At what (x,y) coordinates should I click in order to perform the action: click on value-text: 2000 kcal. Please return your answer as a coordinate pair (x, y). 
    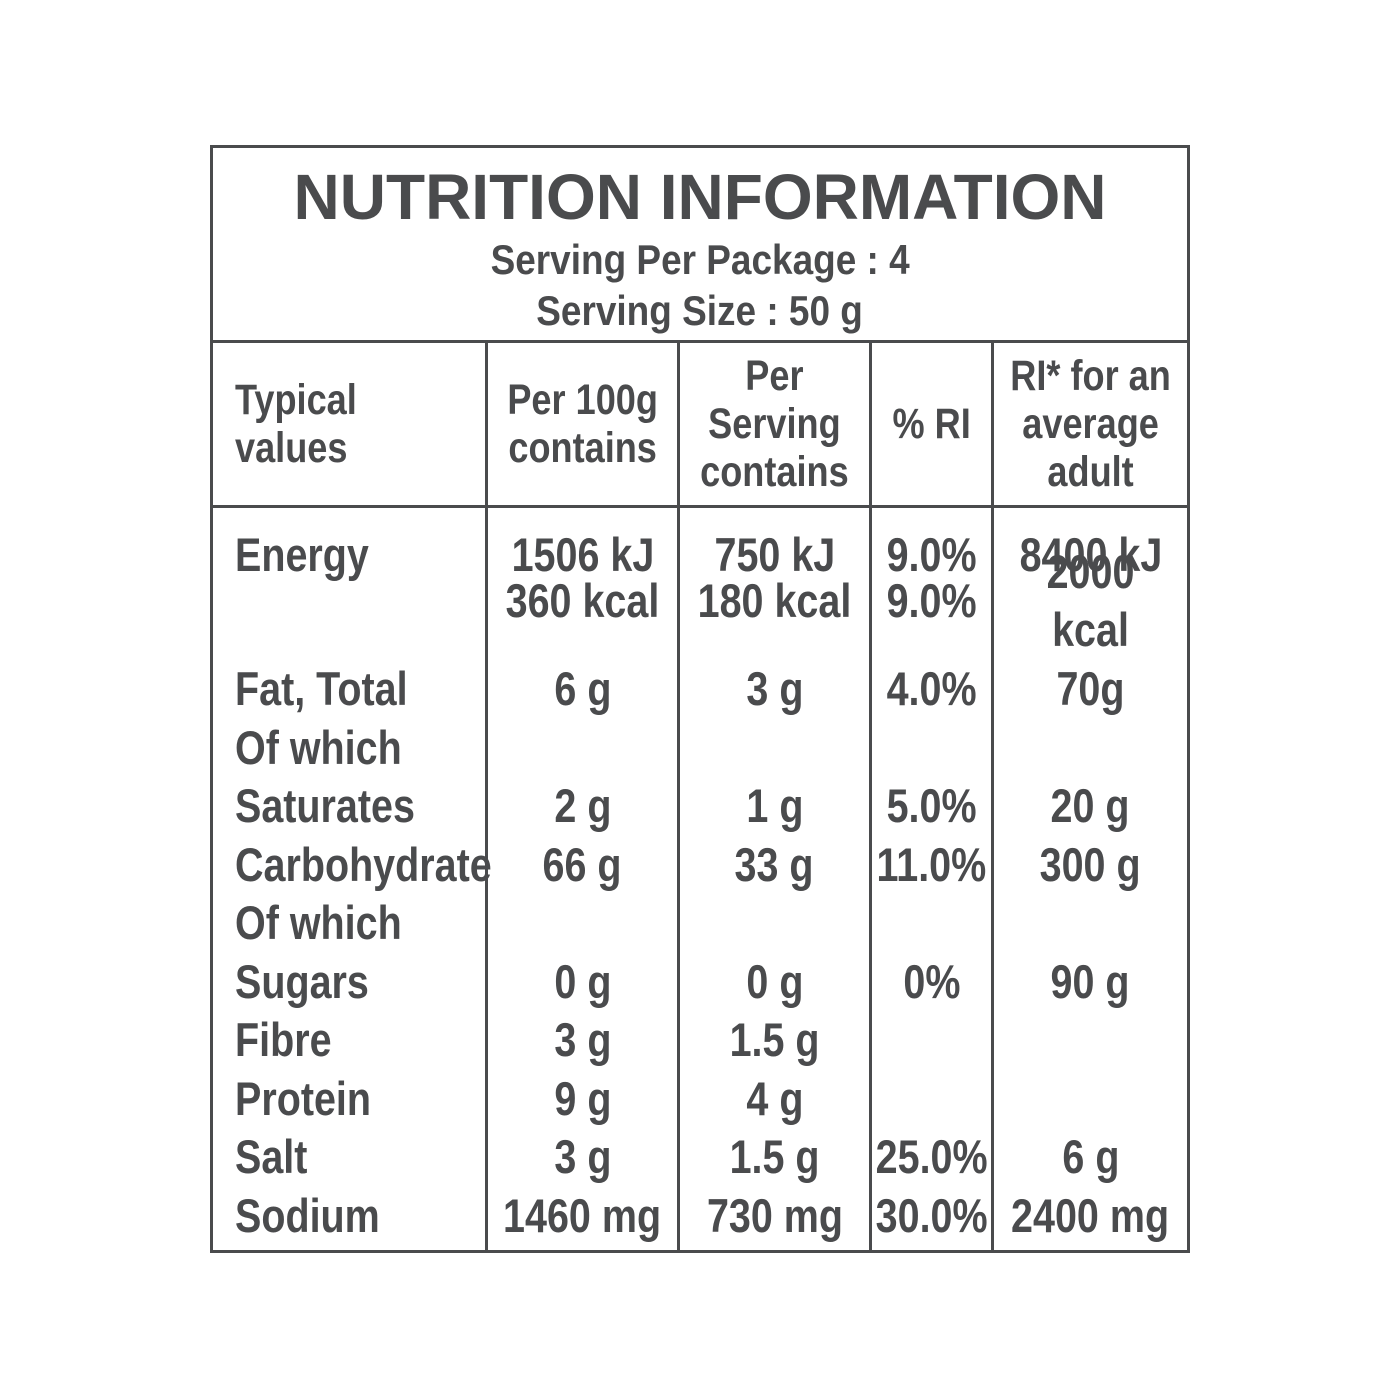
    Looking at the image, I should click on (1090, 600).